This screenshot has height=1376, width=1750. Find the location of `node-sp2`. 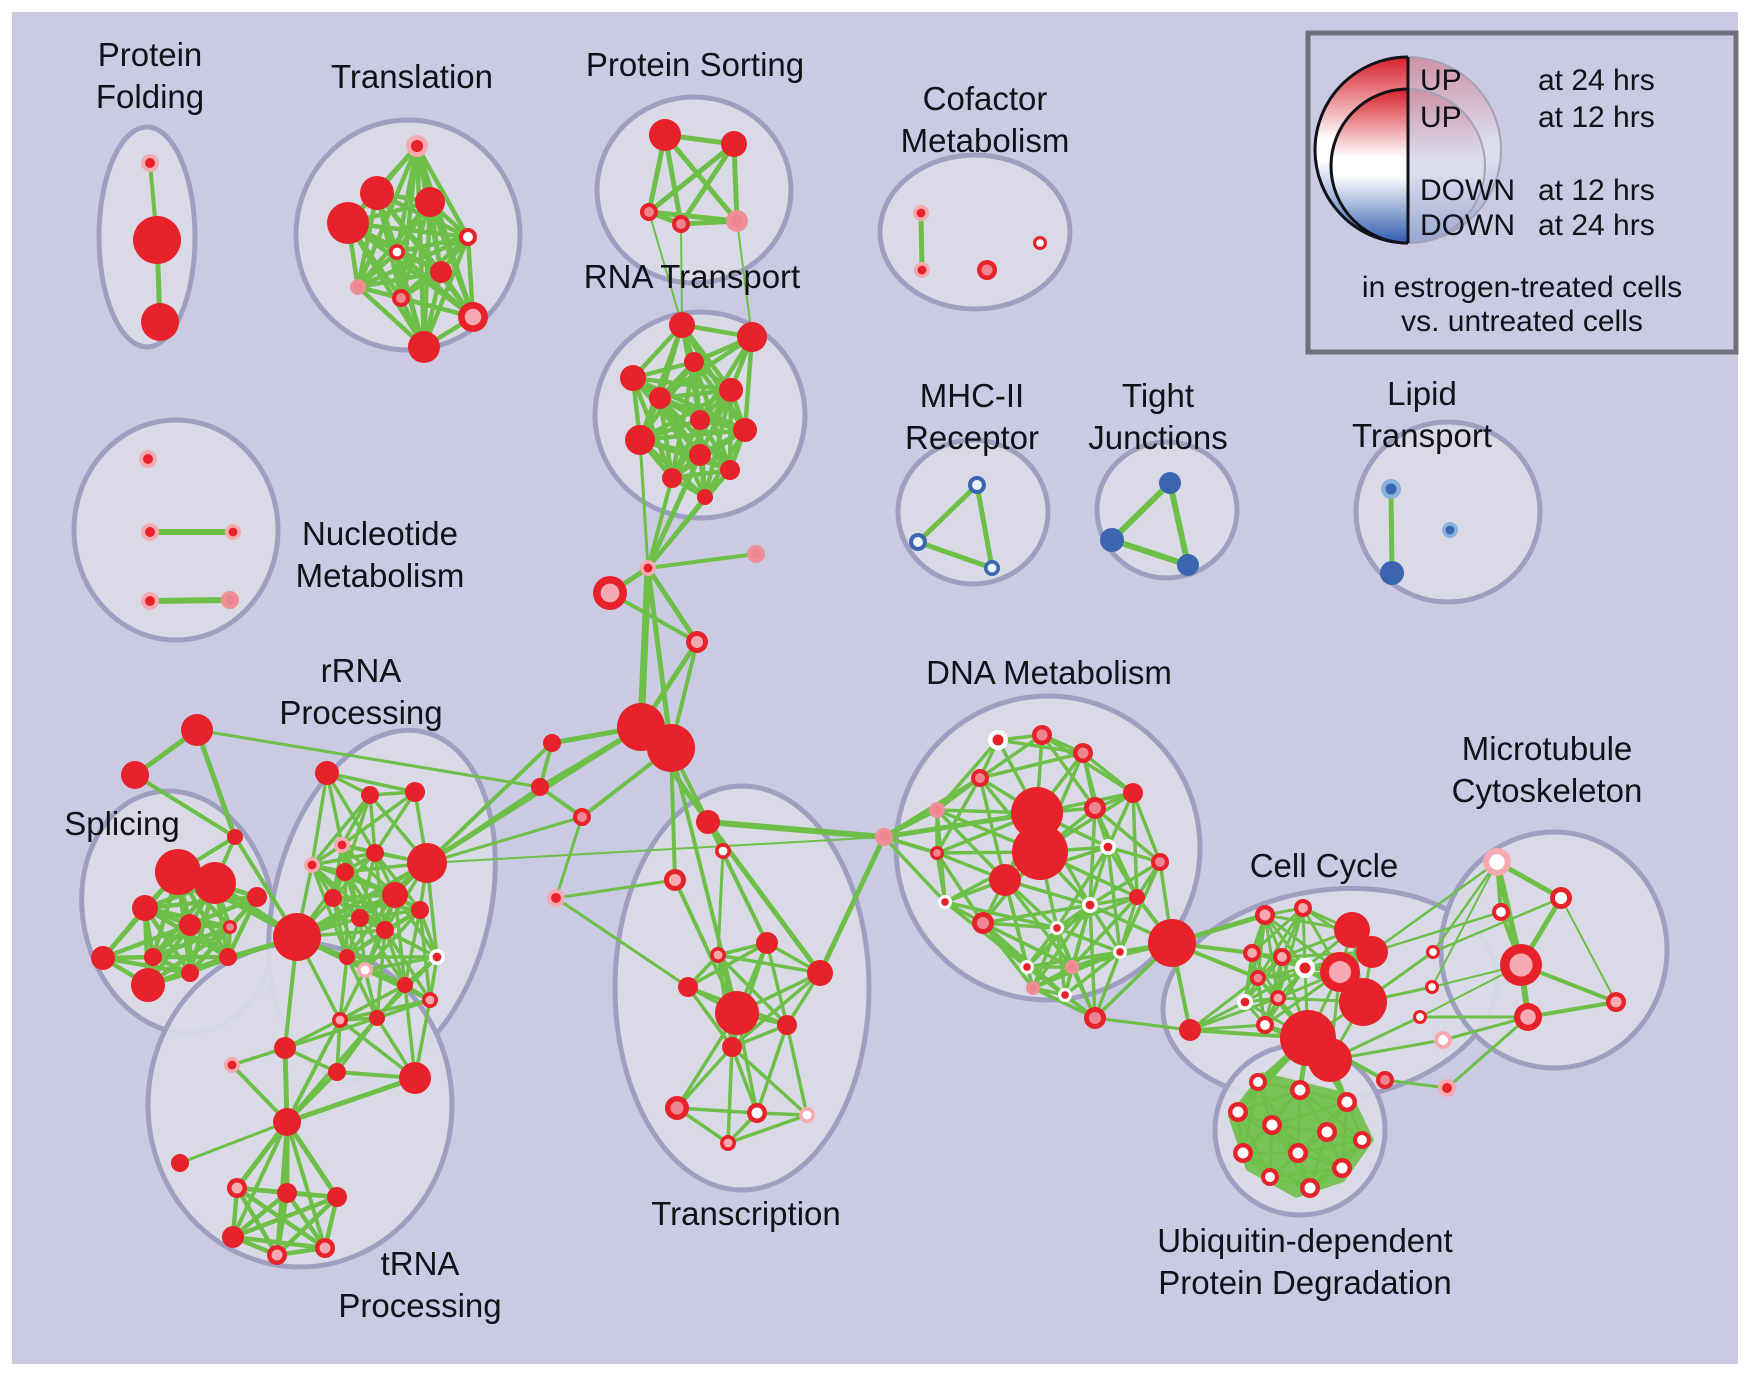

node-sp2 is located at coordinates (215, 883).